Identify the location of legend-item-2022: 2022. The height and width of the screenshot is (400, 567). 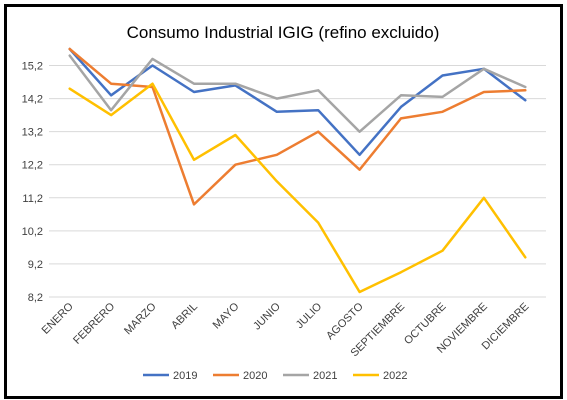
(380, 376).